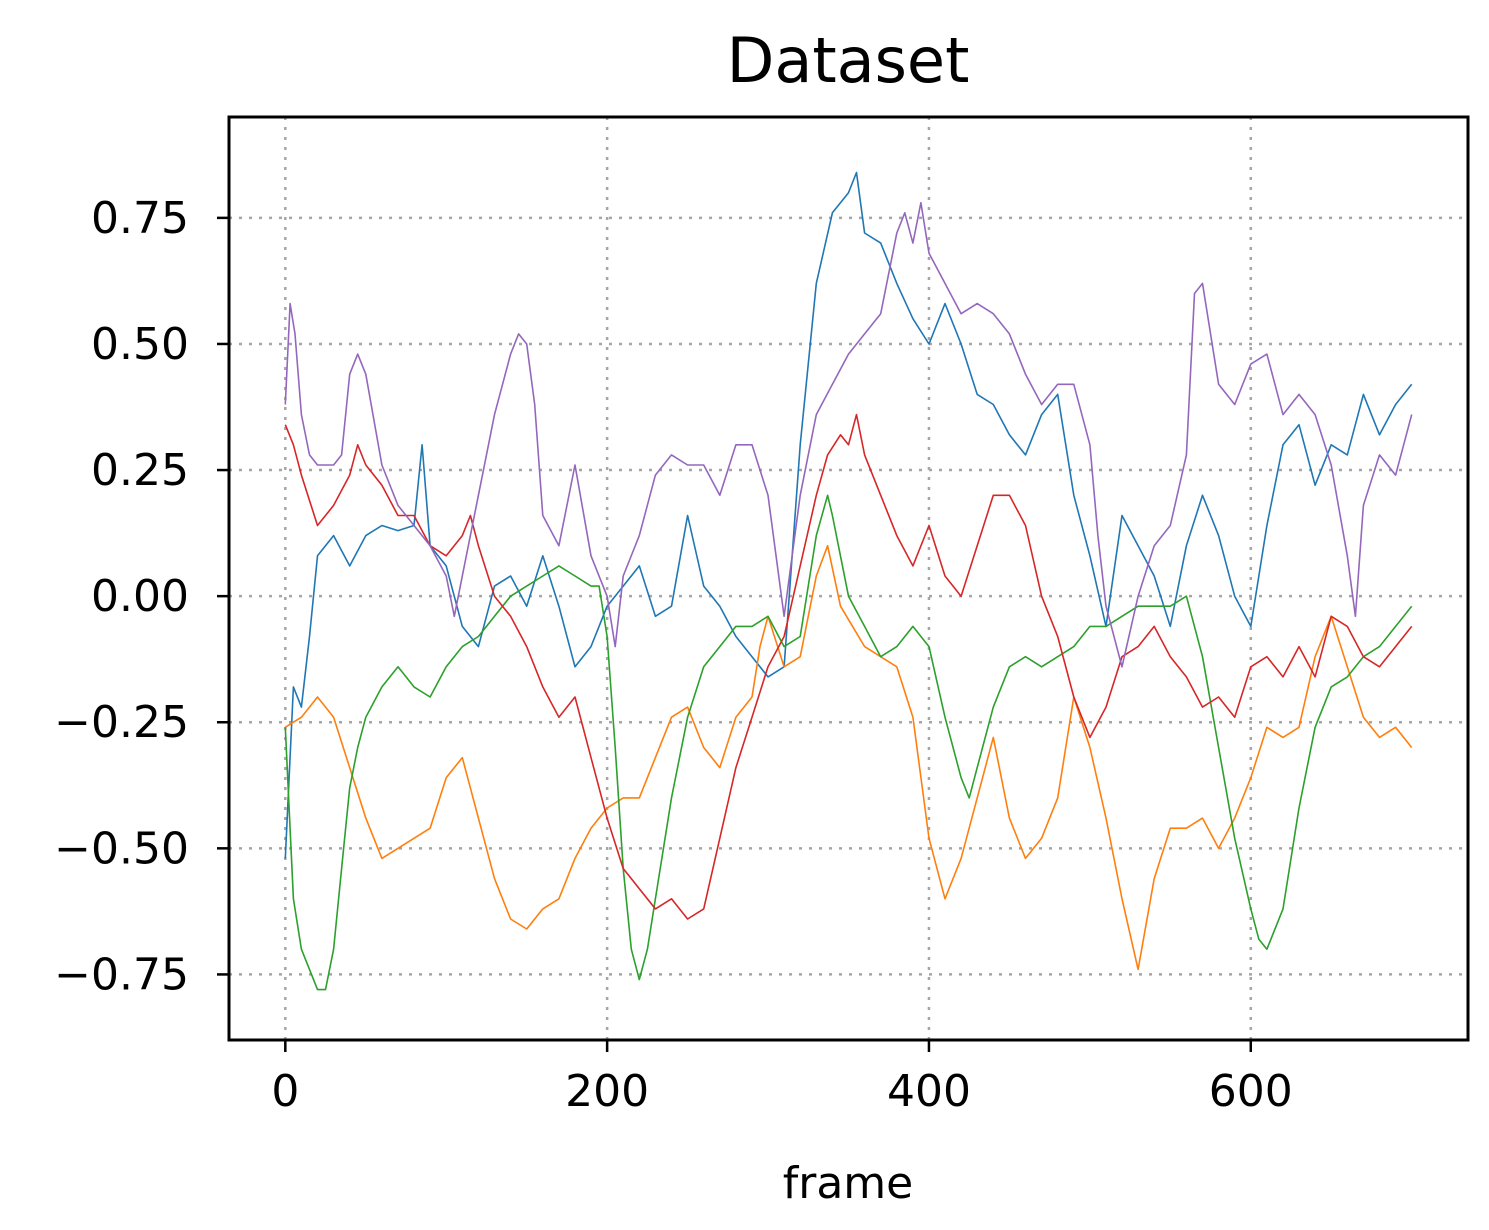 This screenshot has height=1230, width=1489. What do you see at coordinates (1251, 1091) in the screenshot?
I see `x-tick-label: 600` at bounding box center [1251, 1091].